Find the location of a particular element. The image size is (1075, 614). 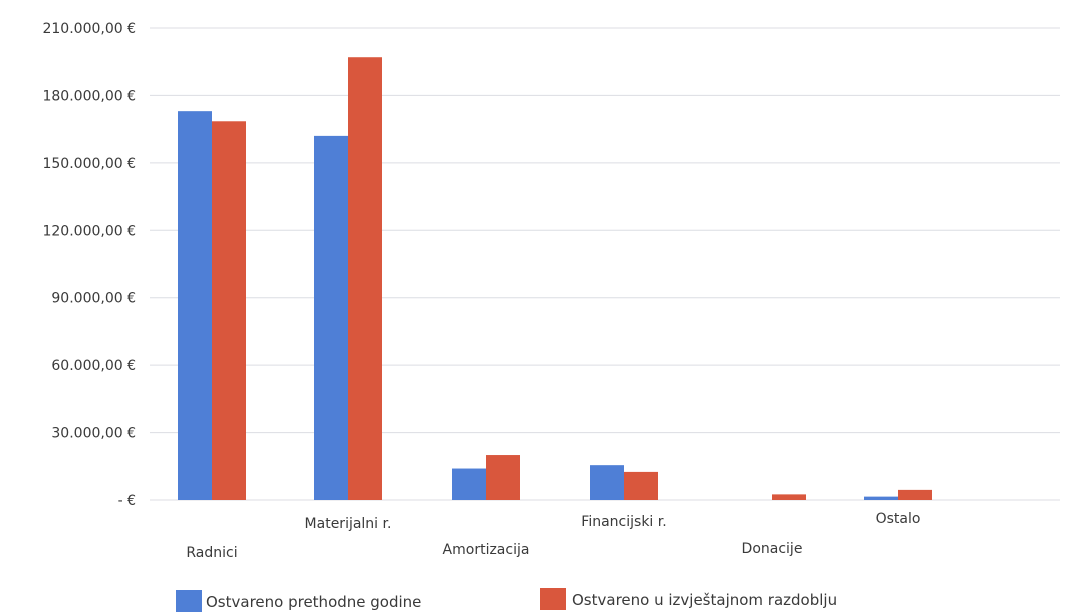

category-label: Ostalo is located at coordinates (898, 519).